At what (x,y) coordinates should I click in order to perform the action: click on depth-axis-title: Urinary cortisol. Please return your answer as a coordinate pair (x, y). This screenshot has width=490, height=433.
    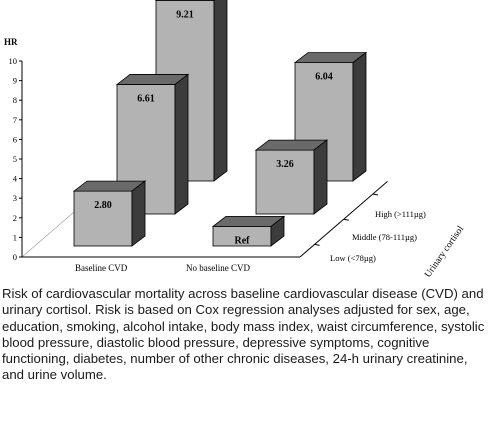
    Looking at the image, I should click on (444, 252).